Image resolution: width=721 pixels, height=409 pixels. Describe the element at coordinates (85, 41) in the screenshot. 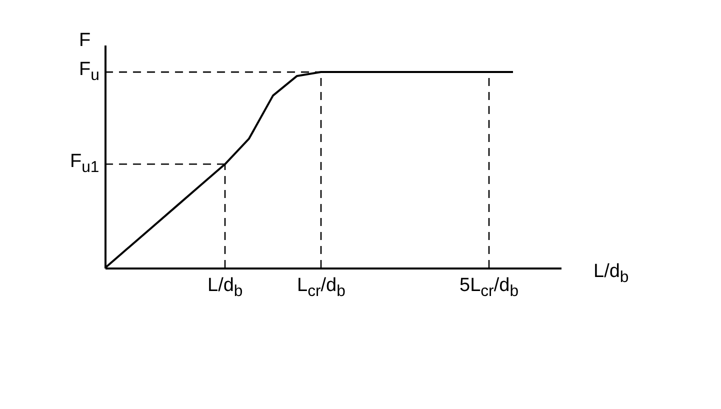

I see `y-axis-title: F` at that location.